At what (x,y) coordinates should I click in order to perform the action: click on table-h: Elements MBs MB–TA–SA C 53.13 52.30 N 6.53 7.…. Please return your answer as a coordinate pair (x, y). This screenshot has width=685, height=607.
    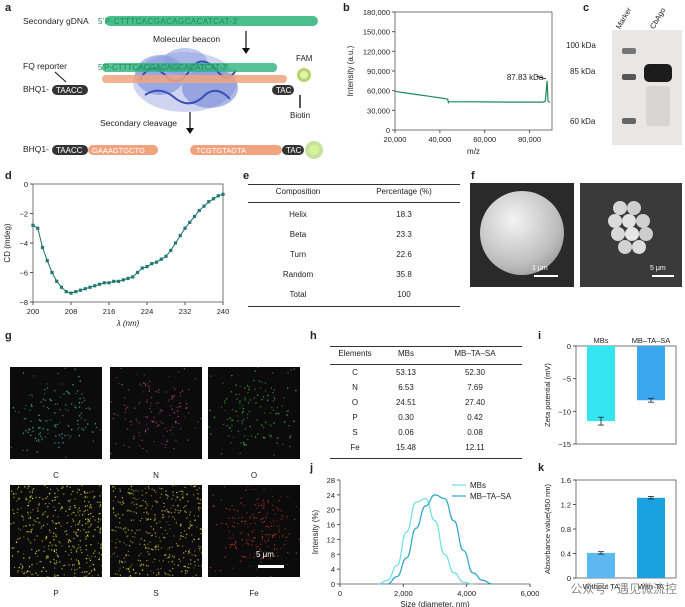
    Looking at the image, I should click on (426, 402).